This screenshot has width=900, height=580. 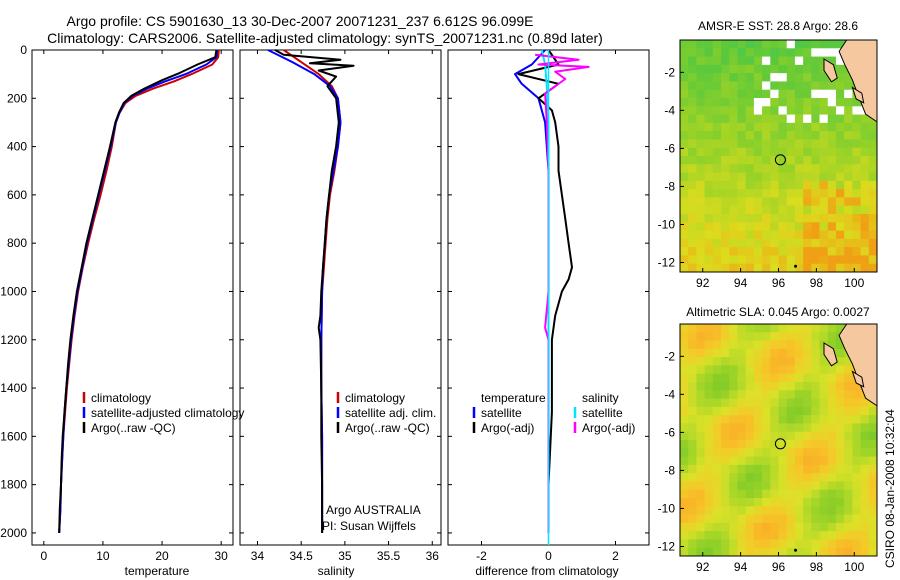 I want to click on difference-legend-right-item: Argo(-adj), so click(x=608, y=428).